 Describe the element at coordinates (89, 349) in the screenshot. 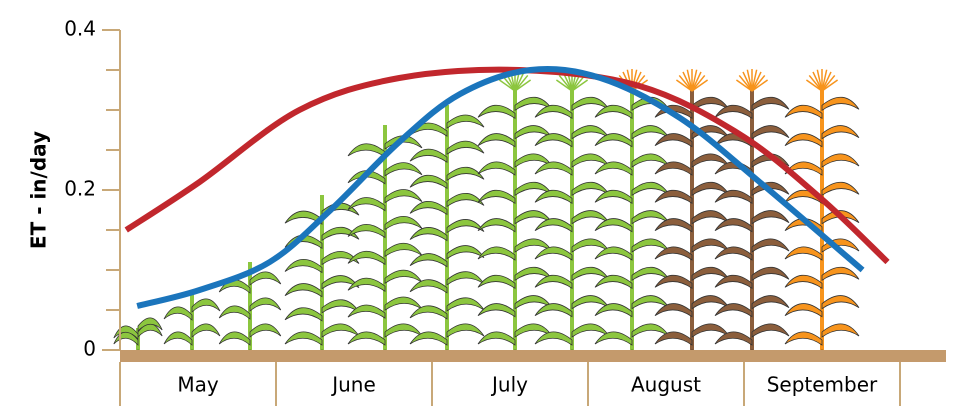

I see `y-tick-label: 0` at that location.